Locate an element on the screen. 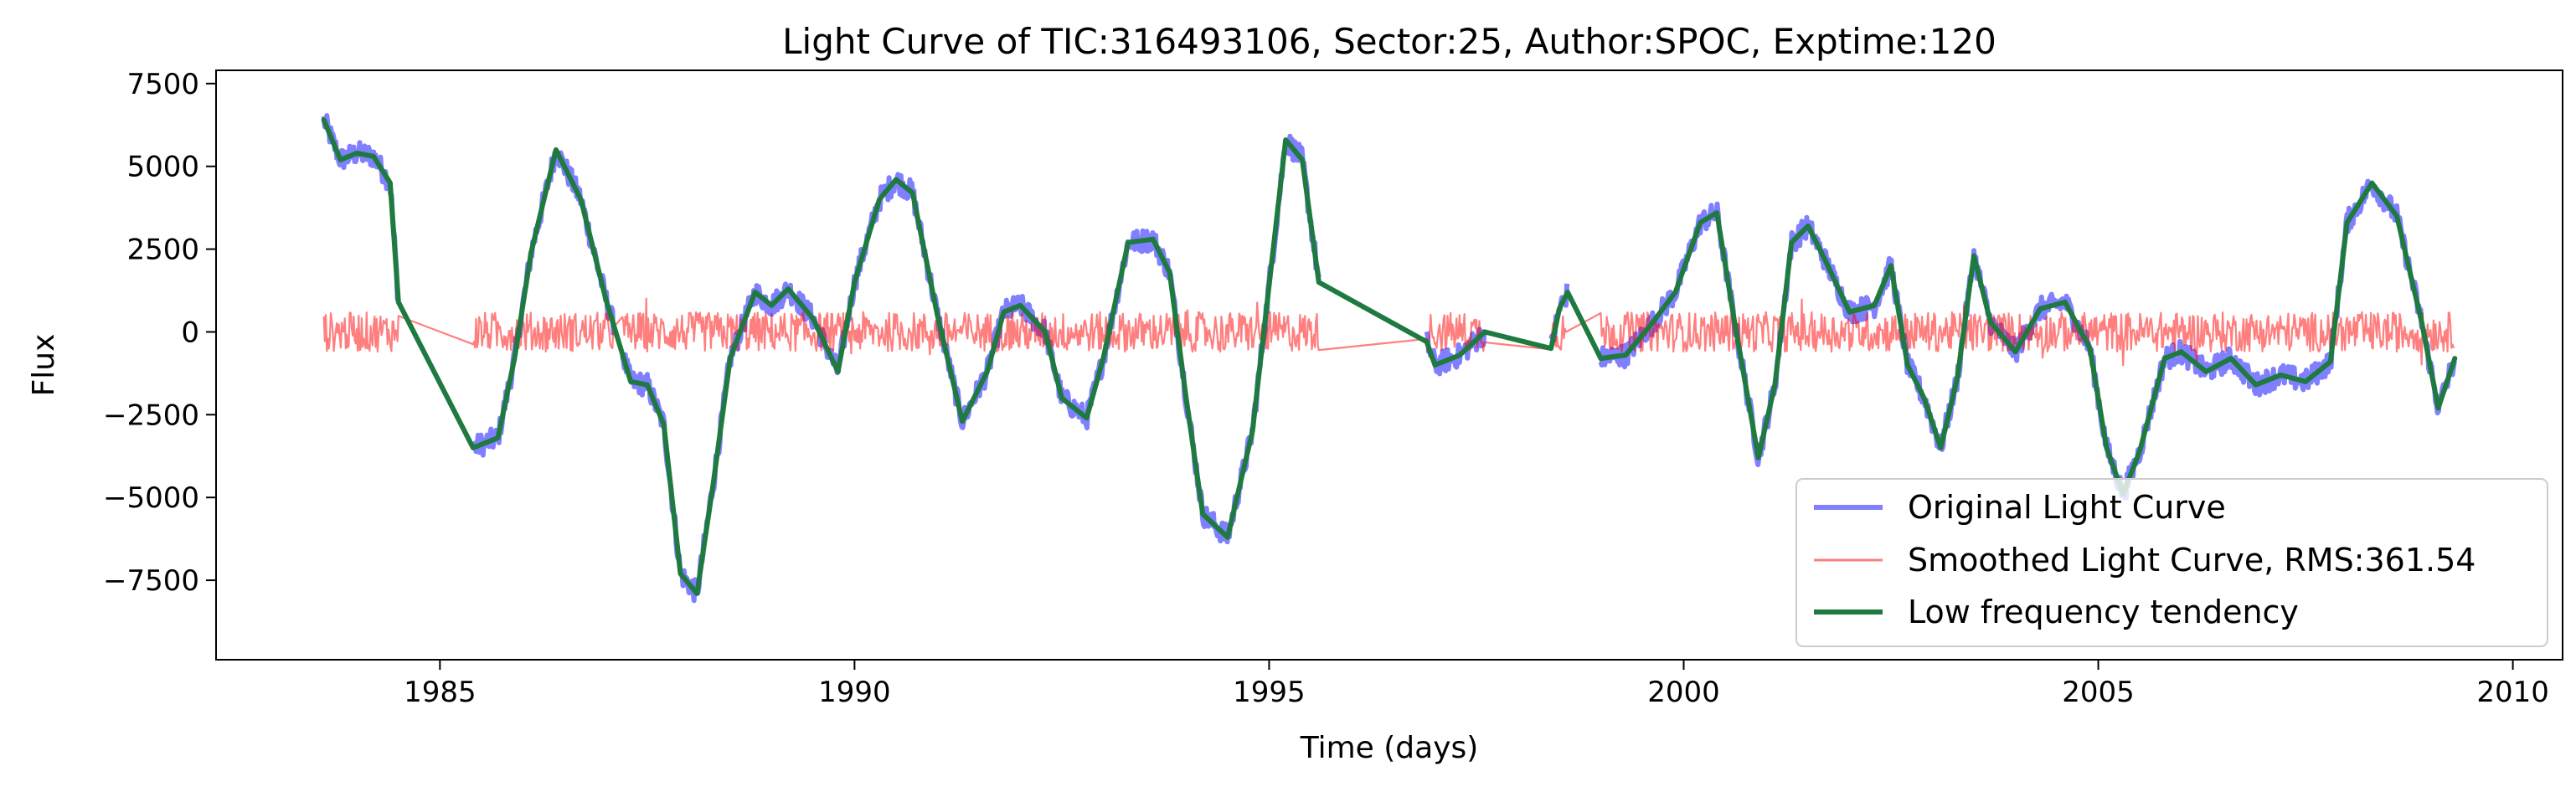  legend-box is located at coordinates (2171, 562).